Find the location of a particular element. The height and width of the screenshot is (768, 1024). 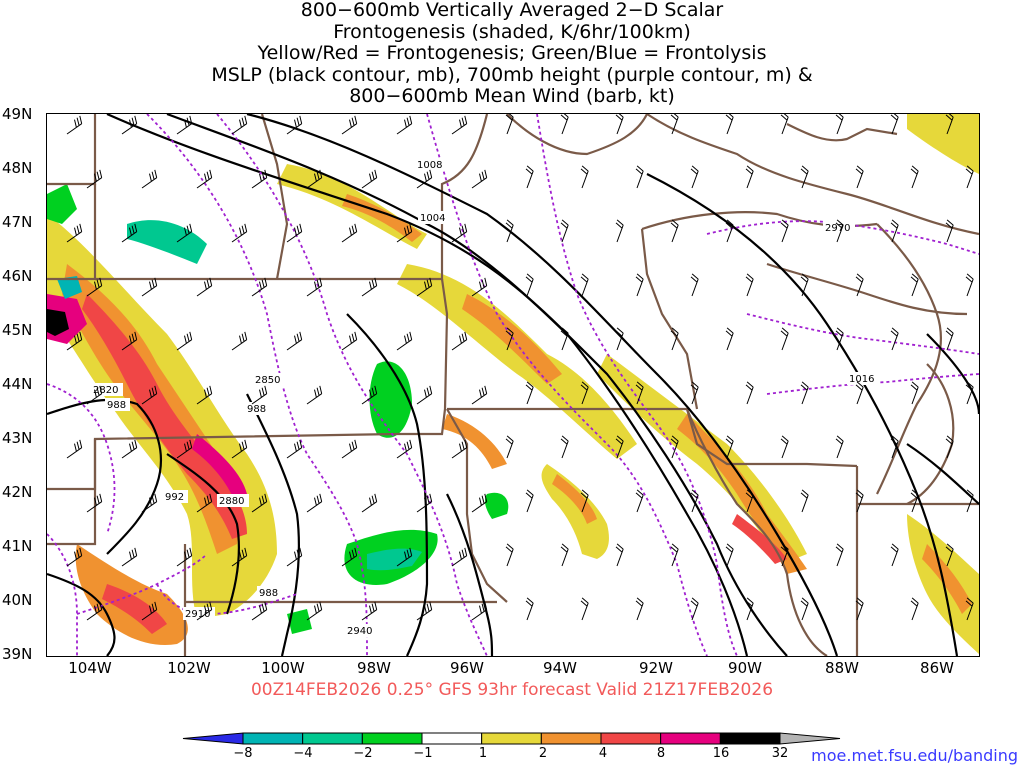

colorbar-label-4: 4 is located at coordinates (603, 753).